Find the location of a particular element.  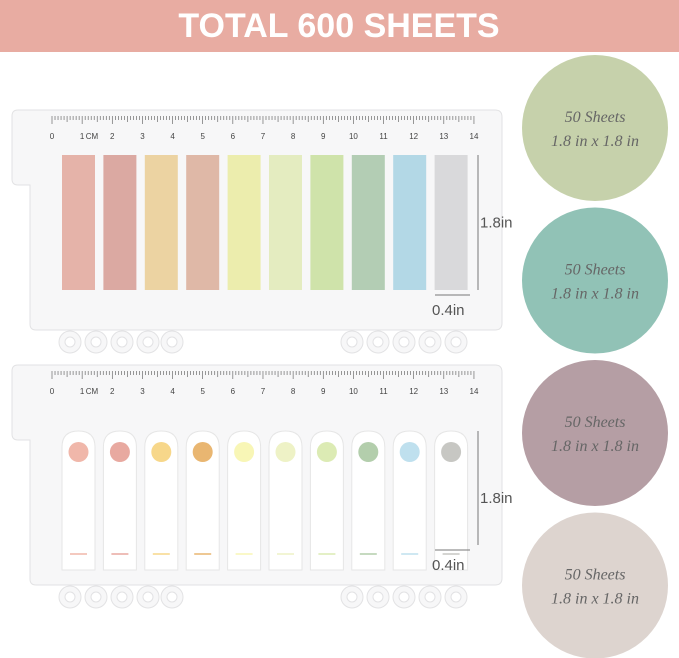

height-label: 1.8in is located at coordinates (496, 223).